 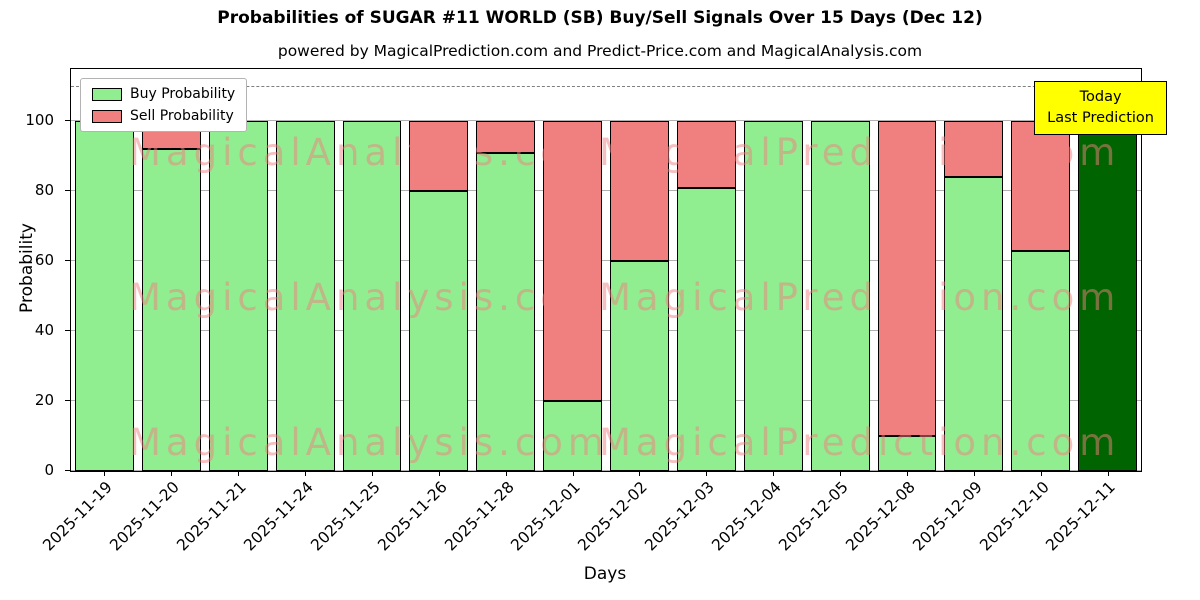 I want to click on x-tick-label: 2025-12-02, so click(x=613, y=516).